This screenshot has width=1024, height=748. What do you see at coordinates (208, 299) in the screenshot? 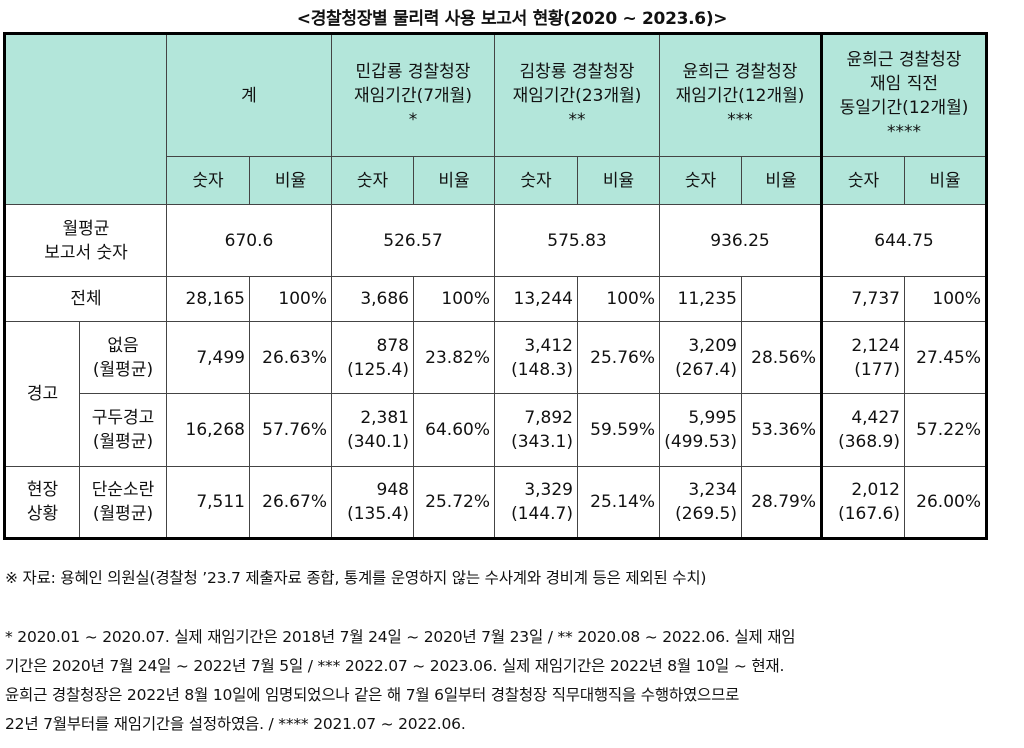
I see `count-cell: 28,165` at bounding box center [208, 299].